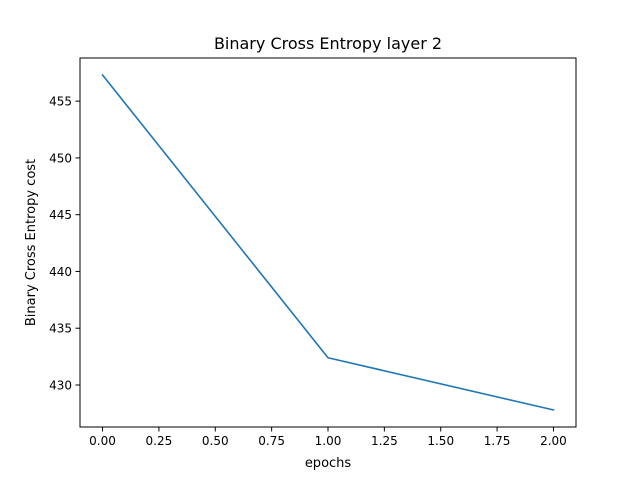  I want to click on x-tick-label: 1.75, so click(497, 441).